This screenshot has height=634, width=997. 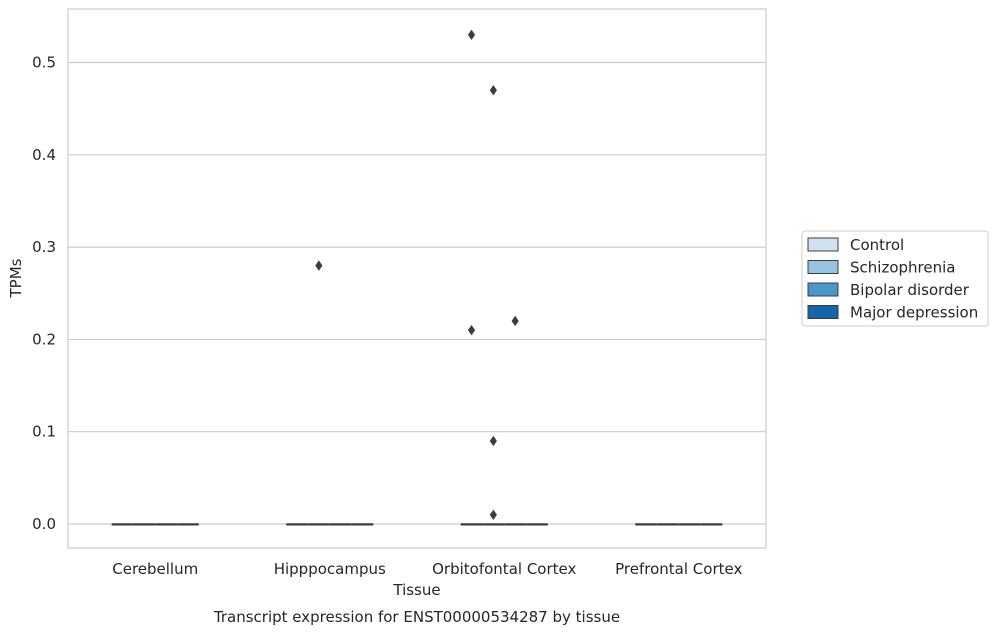 What do you see at coordinates (330, 569) in the screenshot?
I see `x-tick-label: Hipppocampus` at bounding box center [330, 569].